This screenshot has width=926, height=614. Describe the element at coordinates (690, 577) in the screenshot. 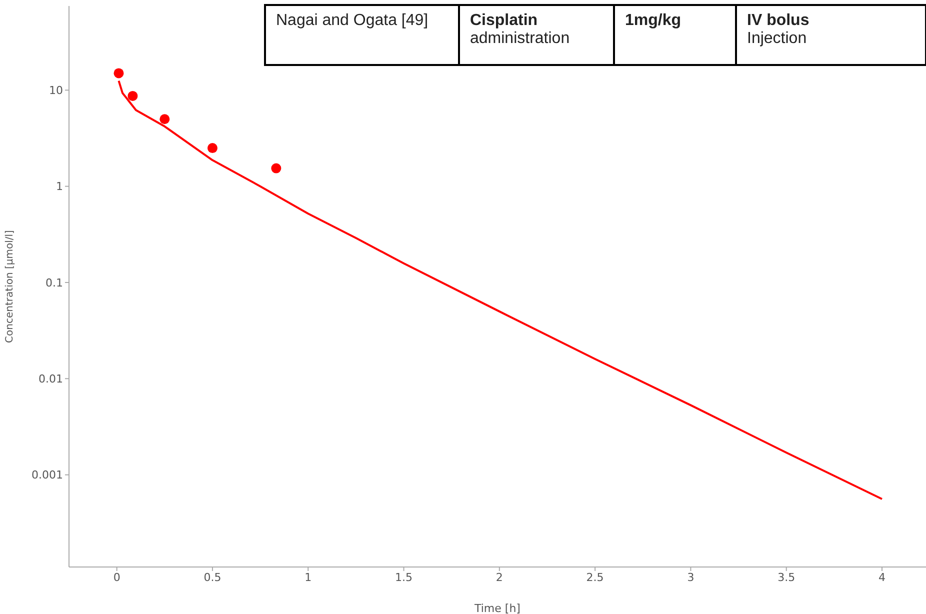

I see `x-tick-label: 3` at that location.